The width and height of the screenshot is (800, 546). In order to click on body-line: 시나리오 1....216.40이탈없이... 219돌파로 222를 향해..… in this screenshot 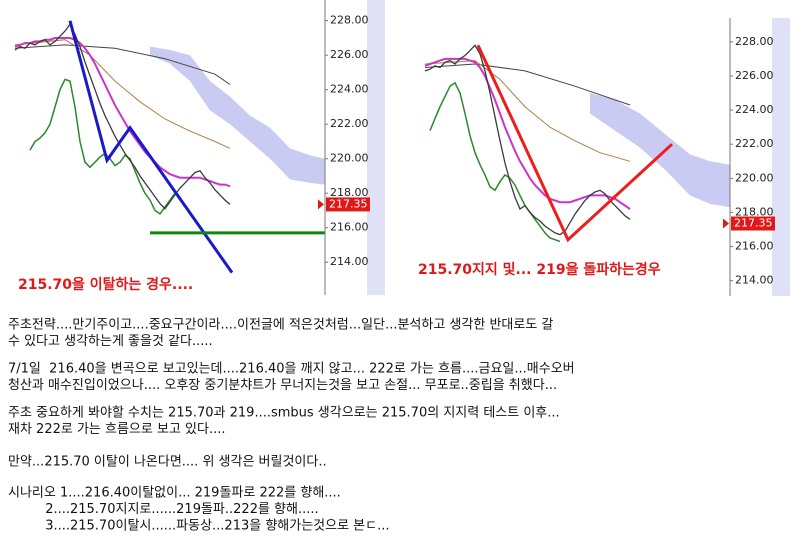, I will do `click(174, 493)`.